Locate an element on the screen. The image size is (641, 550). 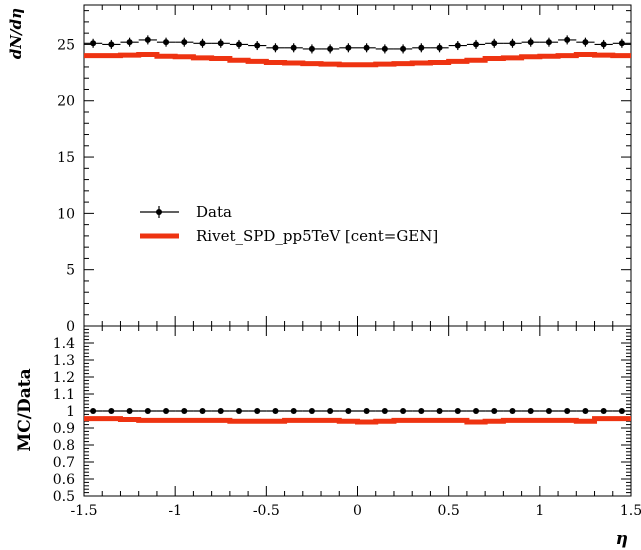
x-tick-label: 1.5 is located at coordinates (630, 511).